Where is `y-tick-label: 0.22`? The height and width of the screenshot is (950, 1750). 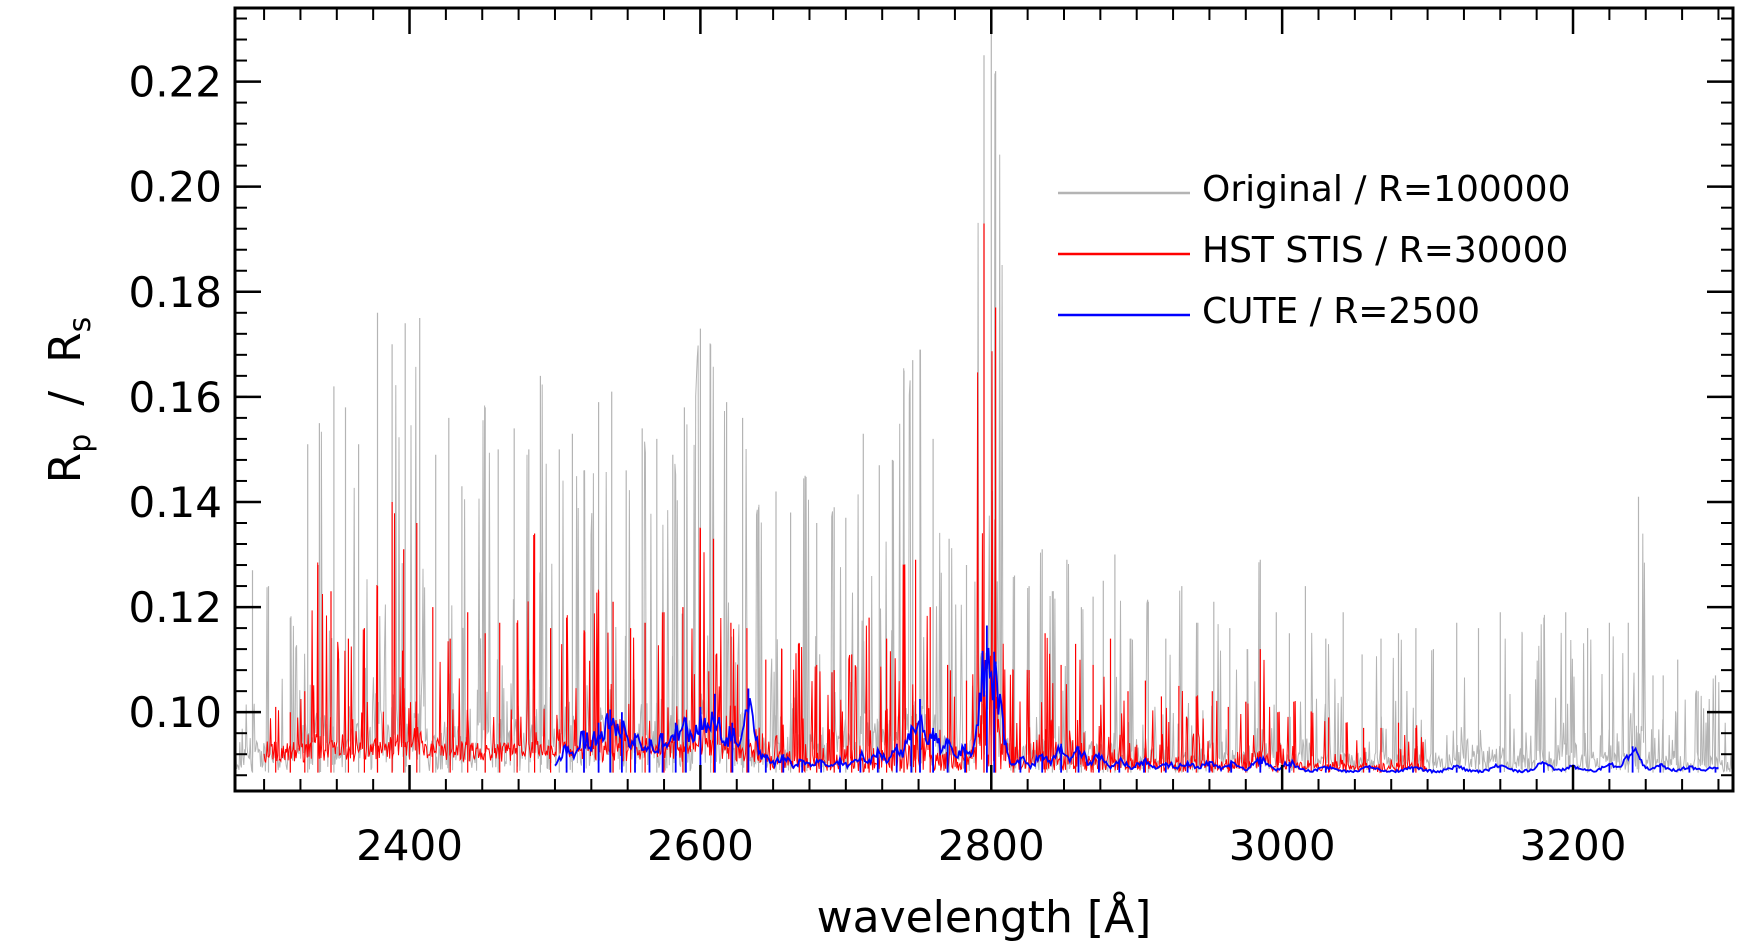
y-tick-label: 0.22 is located at coordinates (175, 82).